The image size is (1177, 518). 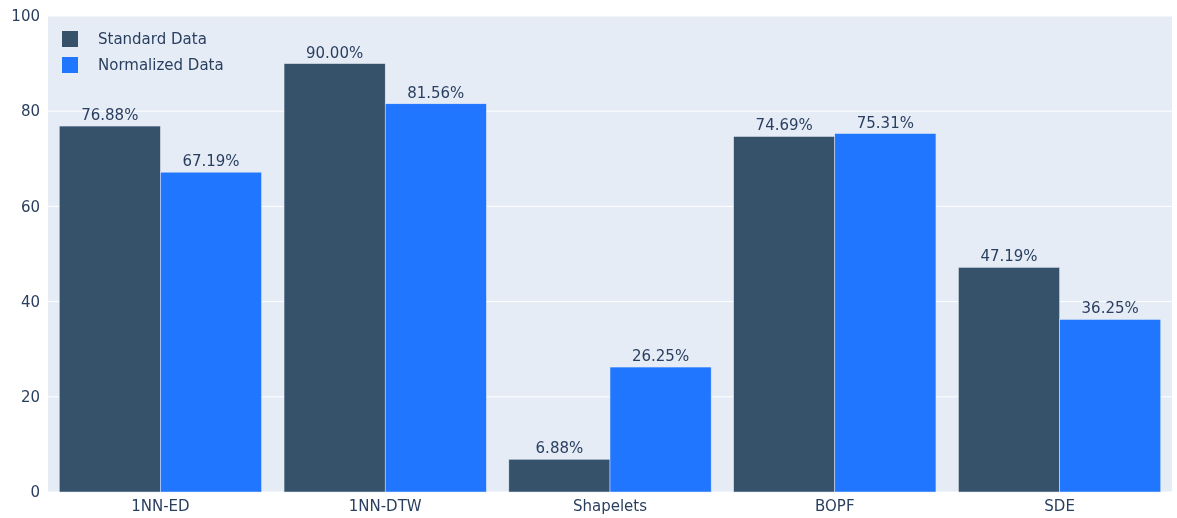 What do you see at coordinates (160, 506) in the screenshot?
I see `x-tick-label: 1NN-ED` at bounding box center [160, 506].